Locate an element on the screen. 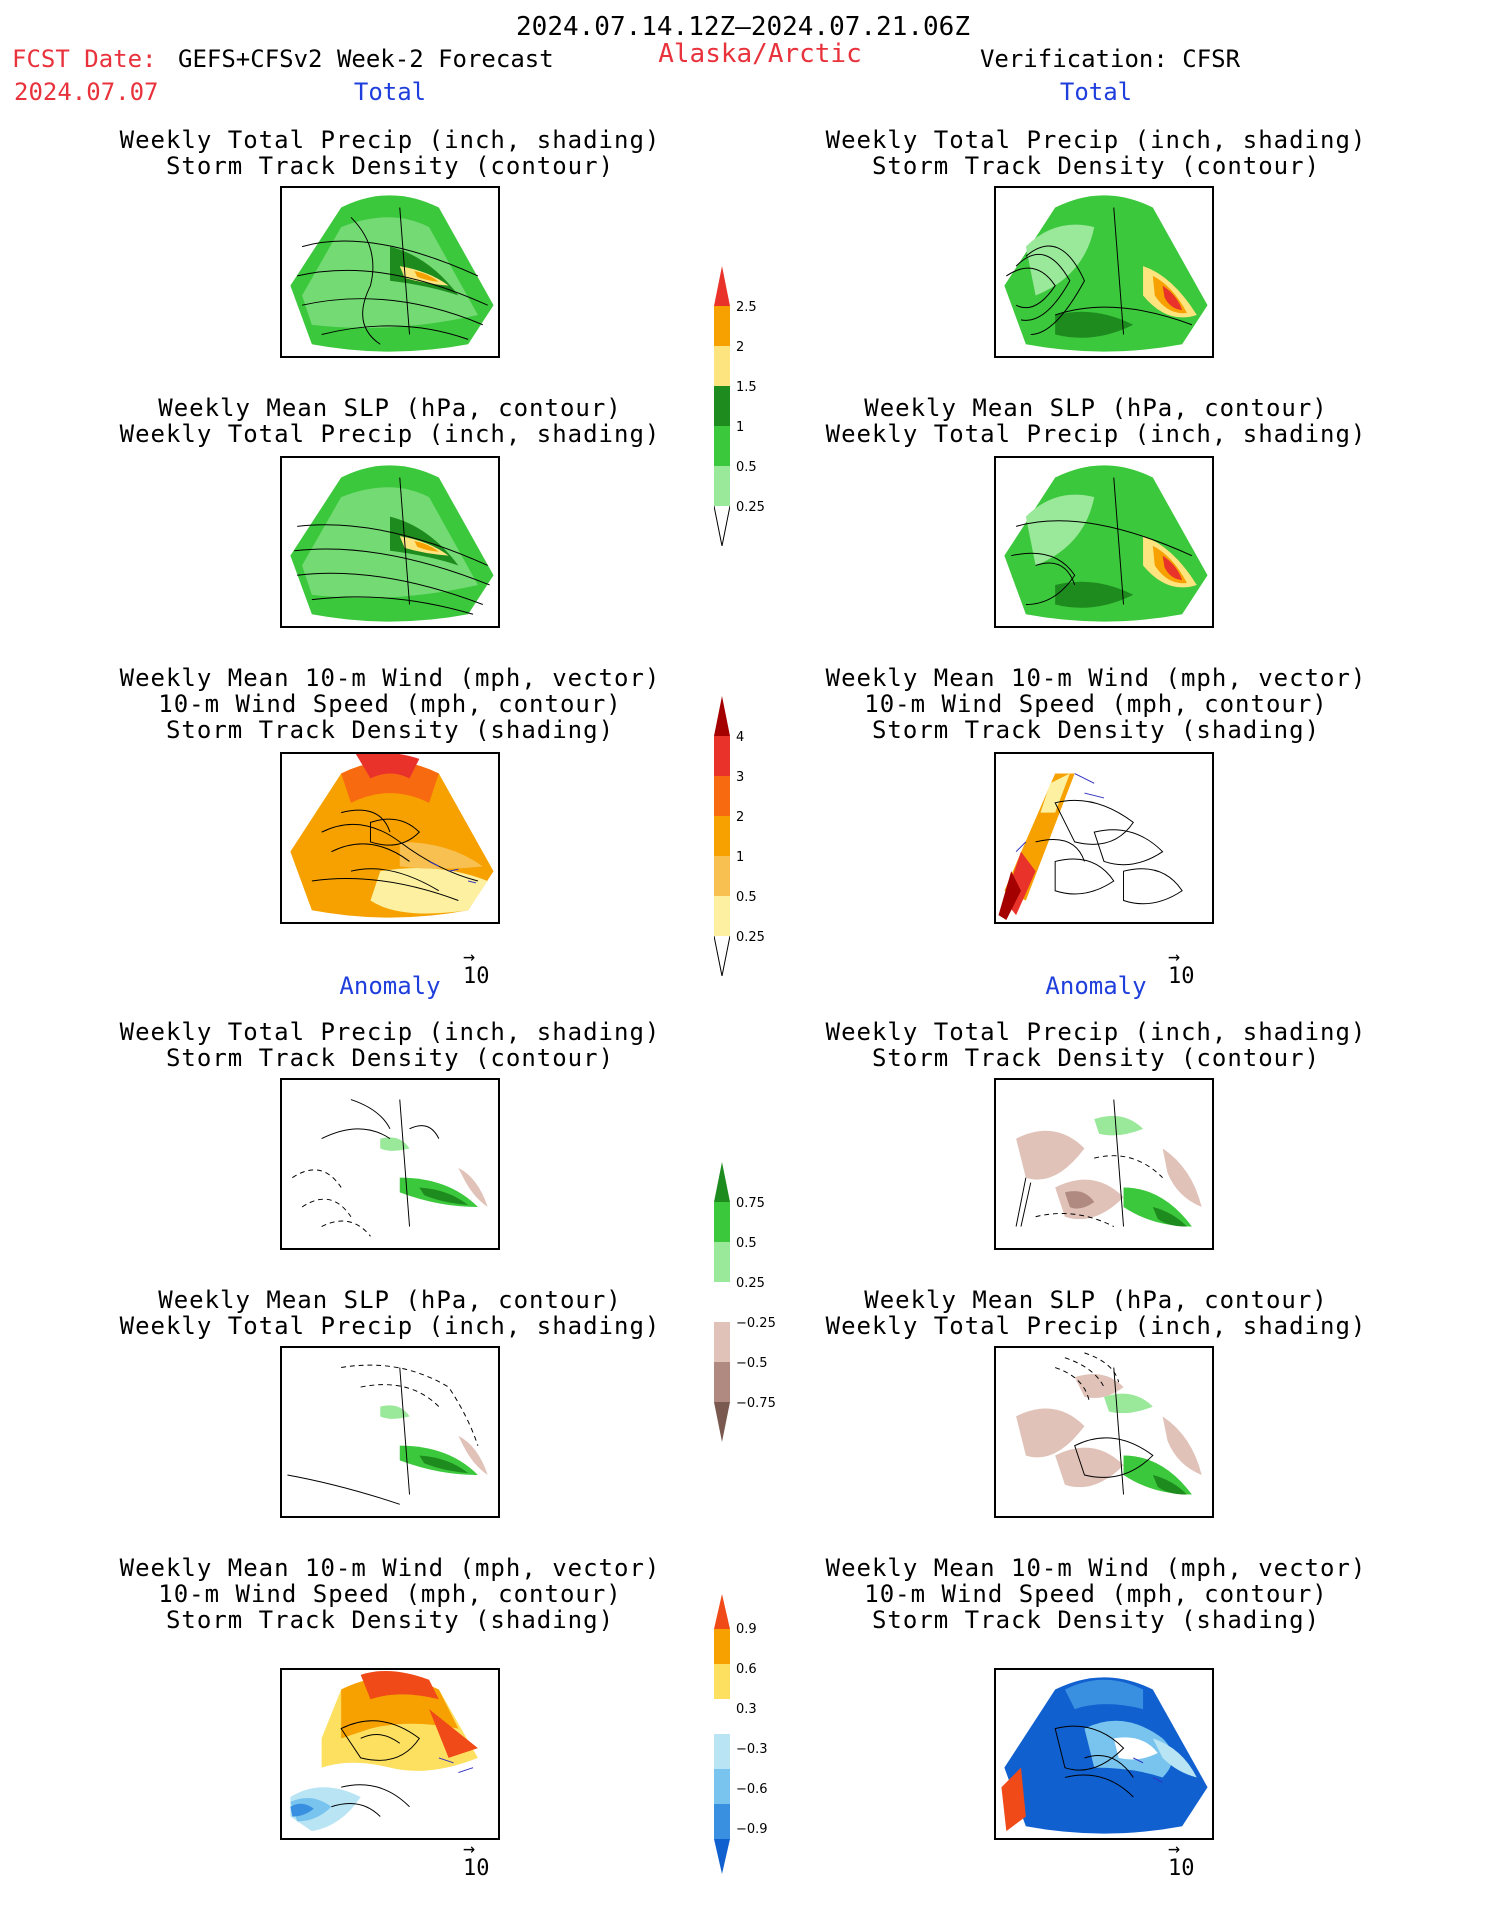 The image size is (1487, 1925). colorbar-anom-precip is located at coordinates (722, 1304).